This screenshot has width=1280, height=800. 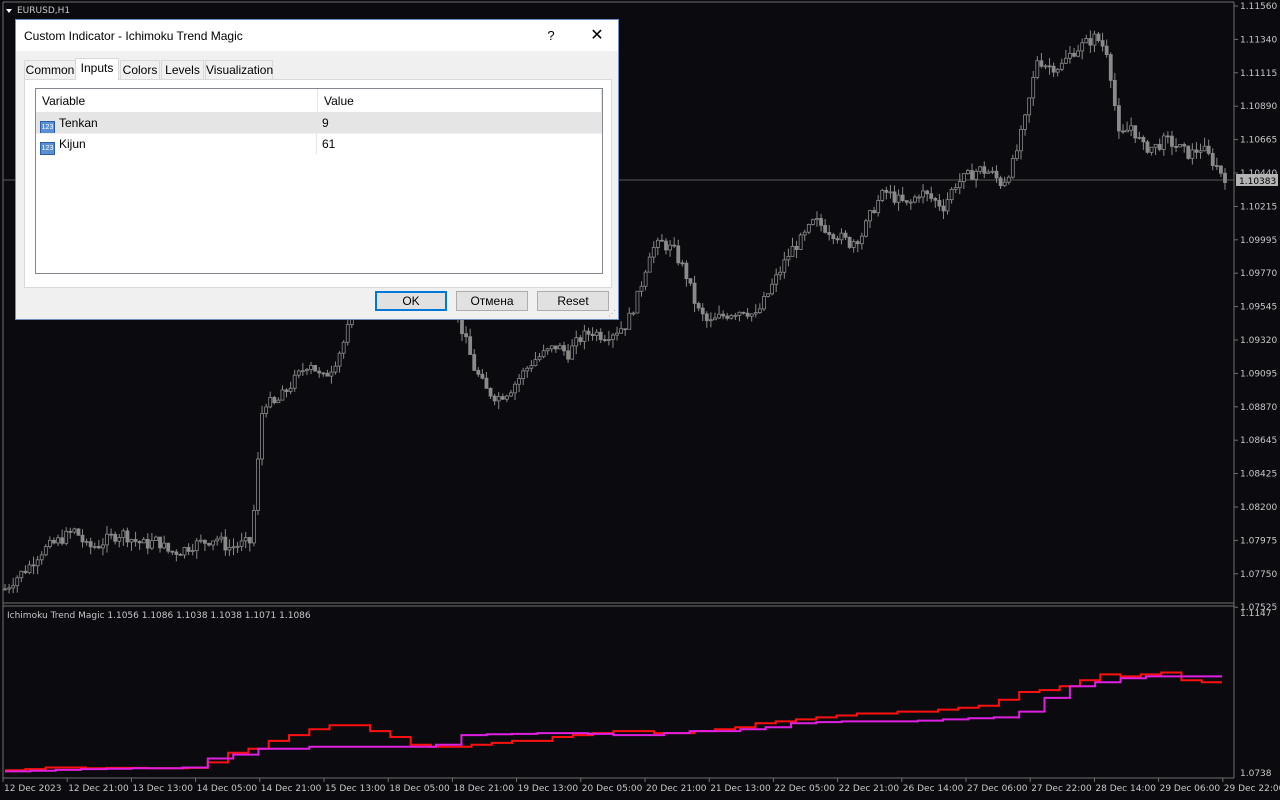 I want to click on column-header-variable: Variable, so click(x=177, y=101).